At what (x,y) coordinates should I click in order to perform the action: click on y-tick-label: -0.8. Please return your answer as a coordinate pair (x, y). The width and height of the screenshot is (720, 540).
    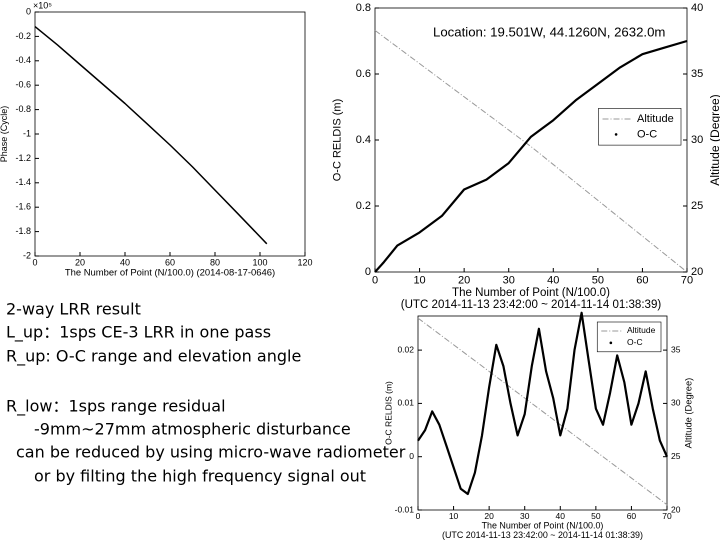
    Looking at the image, I should click on (23, 109).